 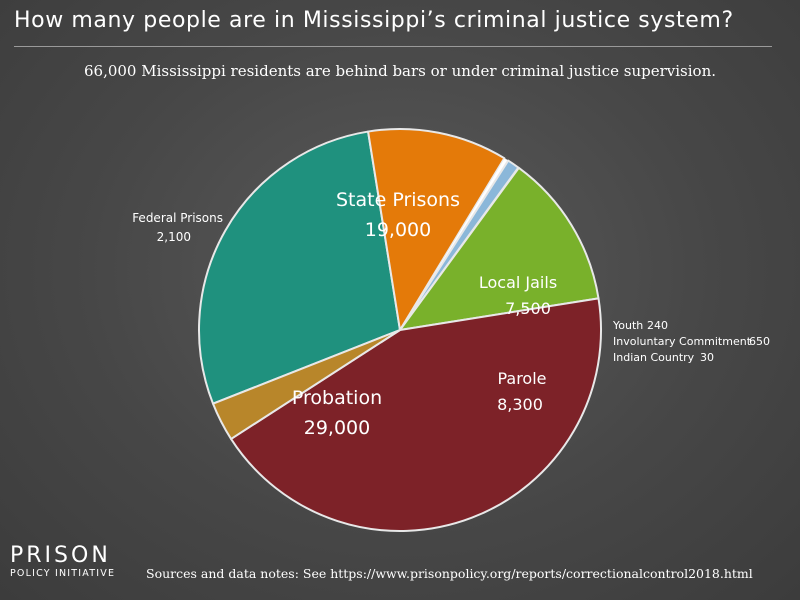 I want to click on prison-policy-initiative-logo: PRISON POLICY INITIATIVE, so click(x=62, y=562).